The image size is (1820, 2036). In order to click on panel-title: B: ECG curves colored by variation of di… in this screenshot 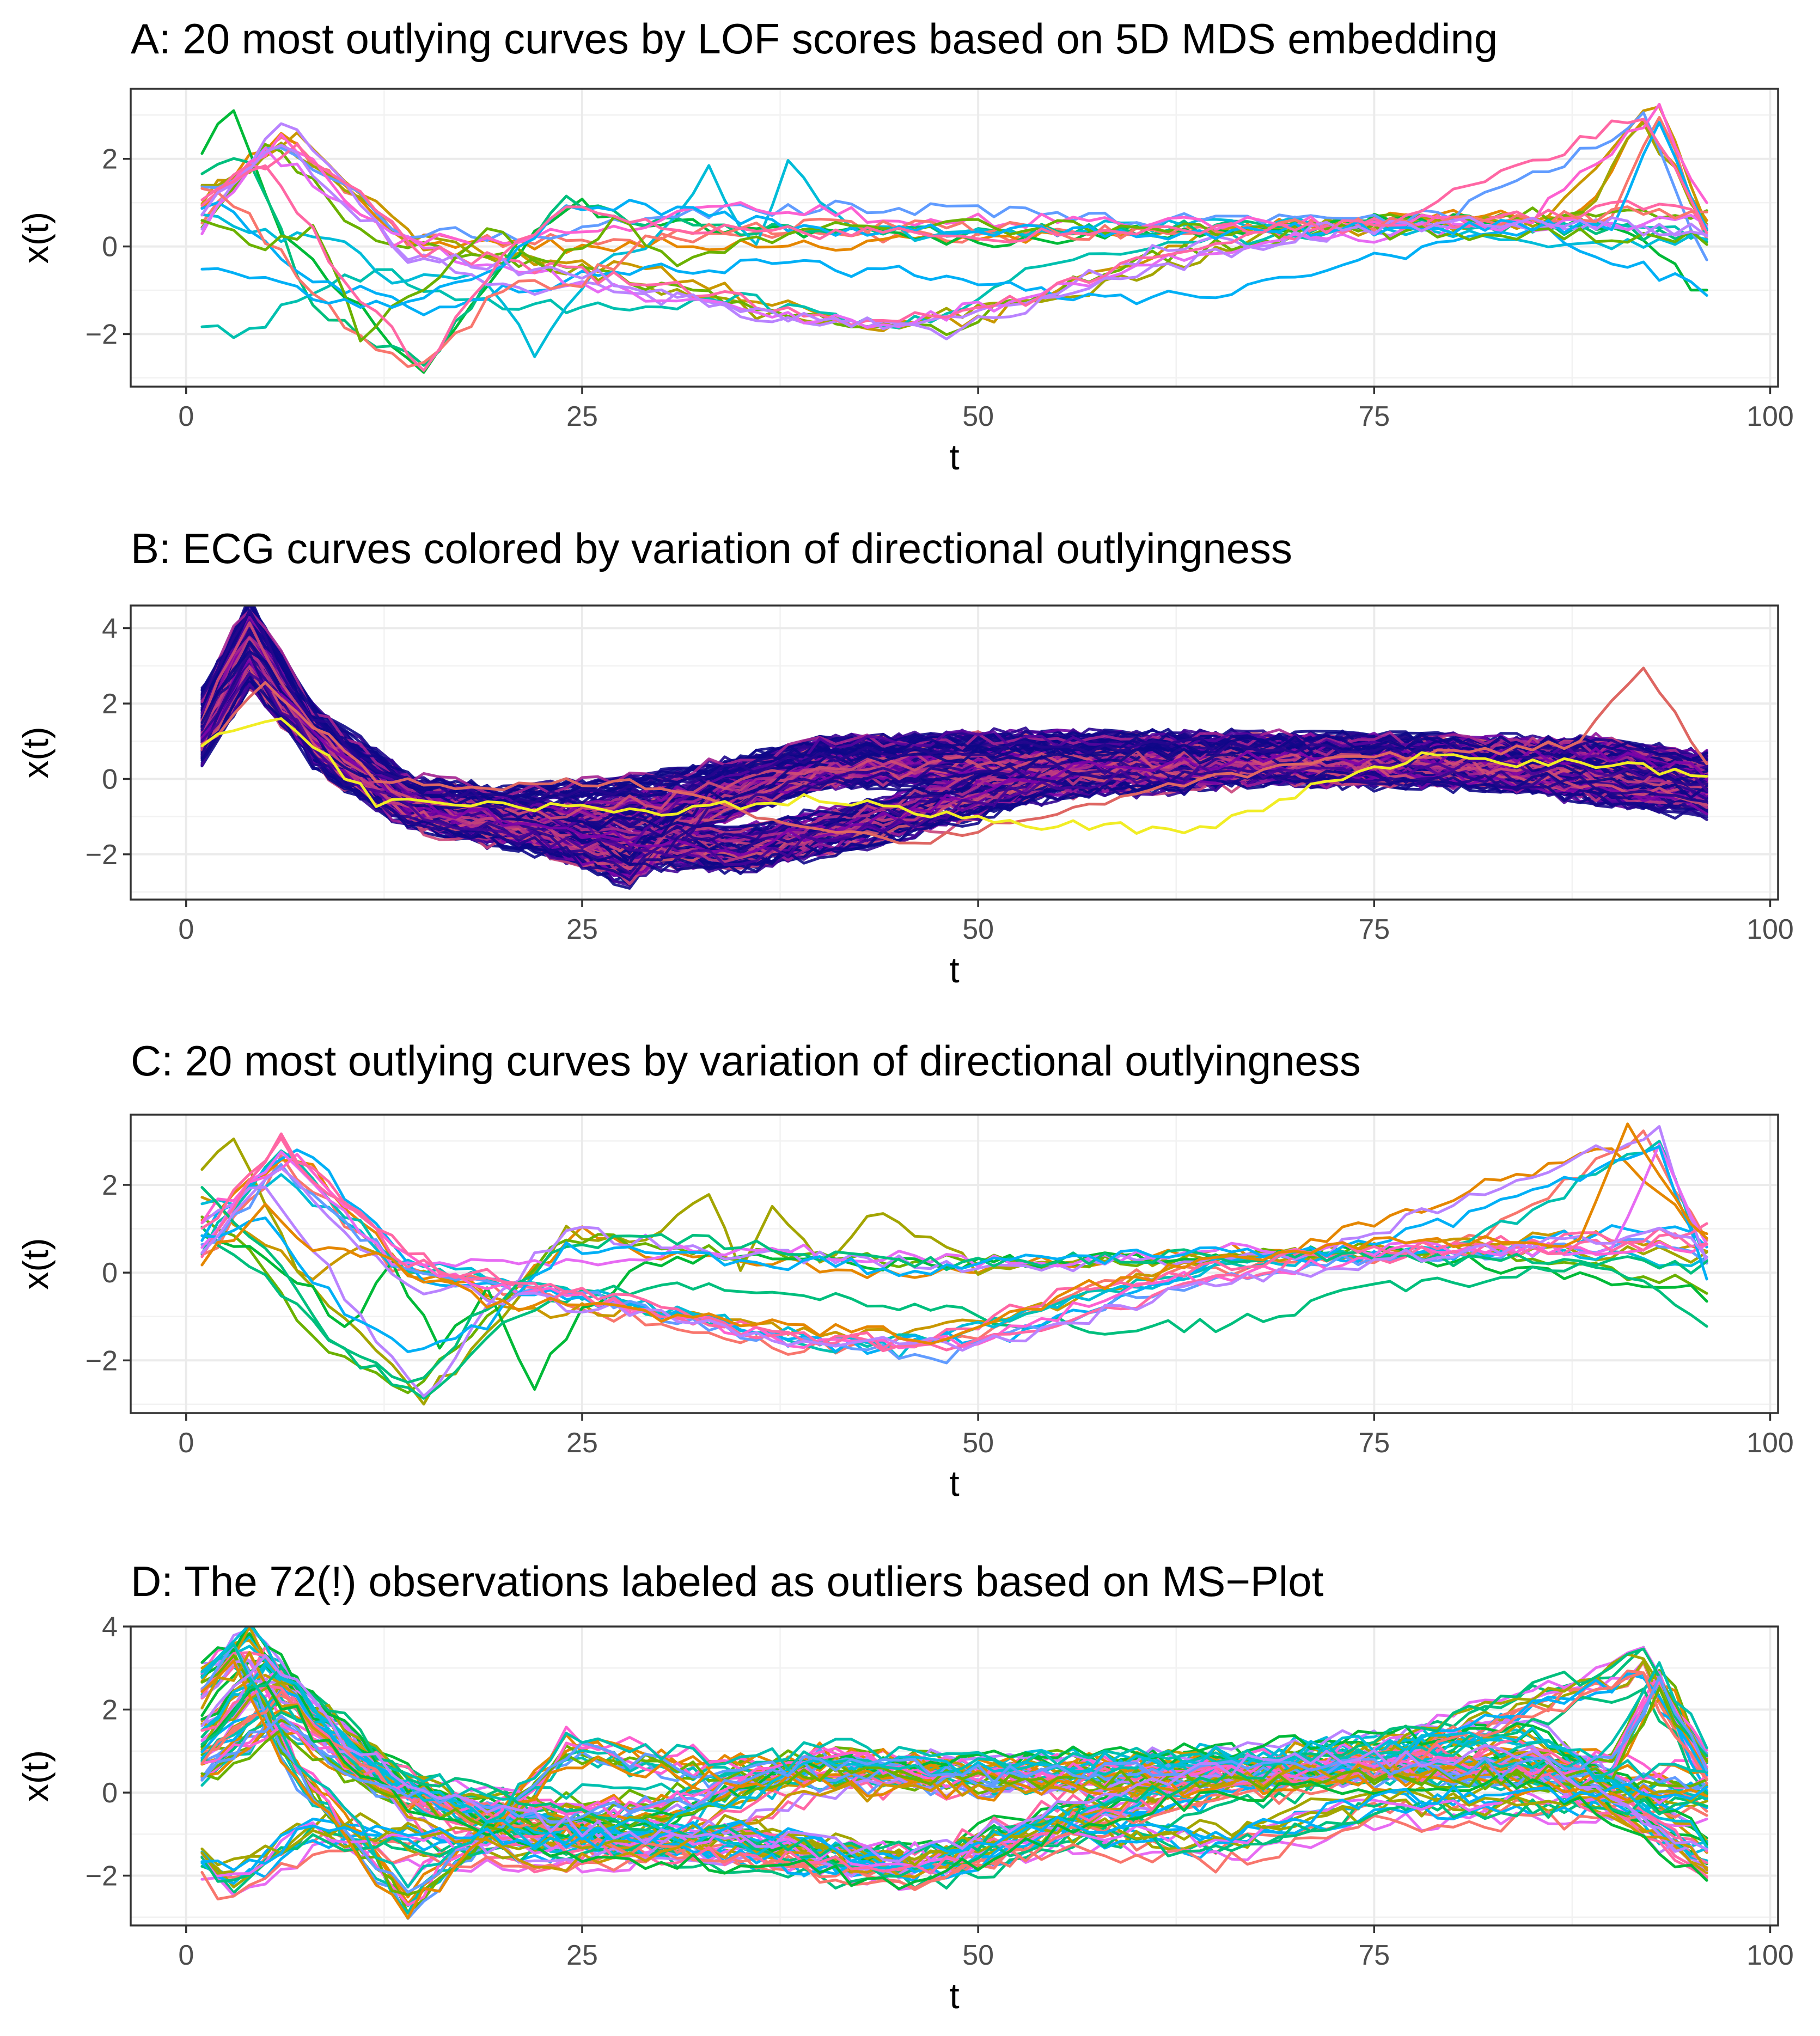, I will do `click(711, 548)`.